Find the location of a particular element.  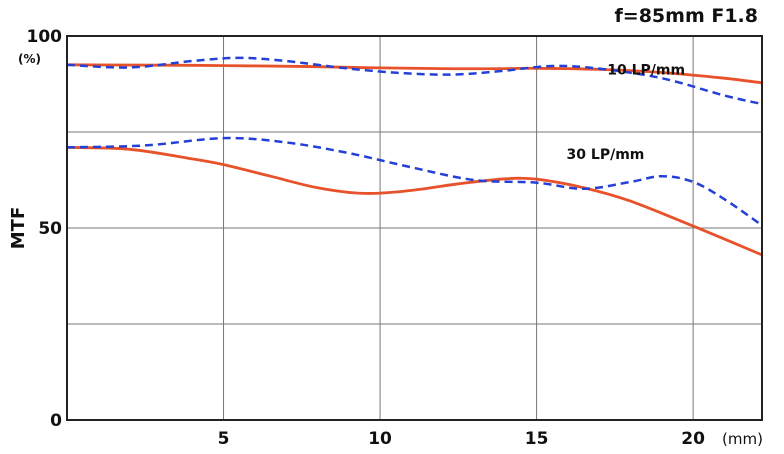

x-axis-unit: (mm) is located at coordinates (742, 439).